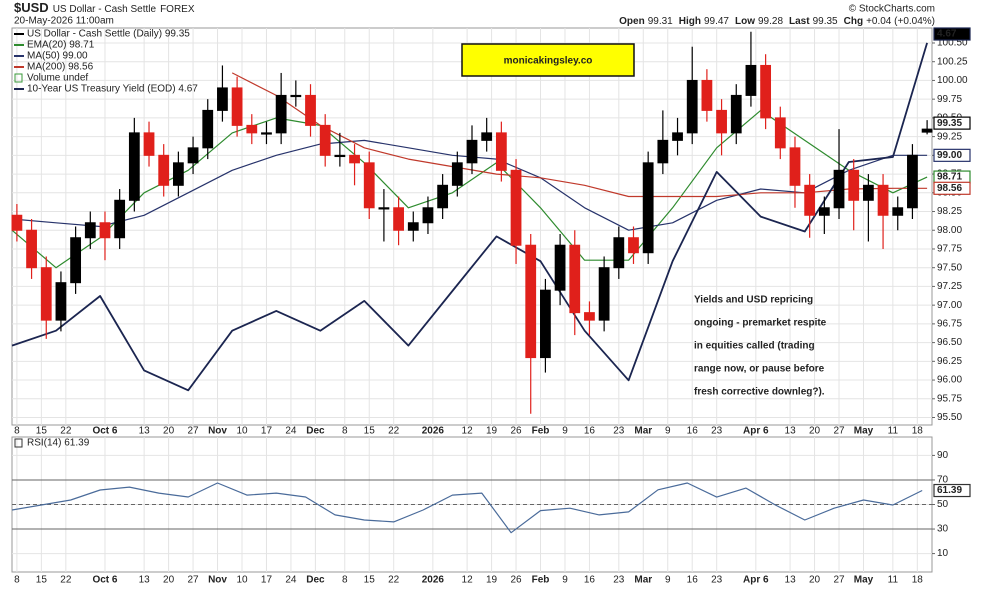  What do you see at coordinates (949, 342) in the screenshot?
I see `y-tick-label: 96.50` at bounding box center [949, 342].